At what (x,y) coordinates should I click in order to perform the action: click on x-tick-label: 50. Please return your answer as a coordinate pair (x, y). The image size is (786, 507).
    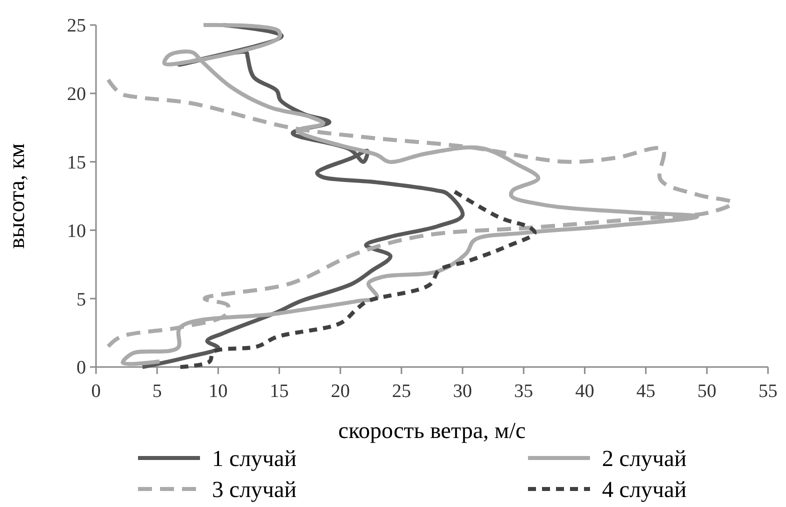
    Looking at the image, I should click on (706, 391).